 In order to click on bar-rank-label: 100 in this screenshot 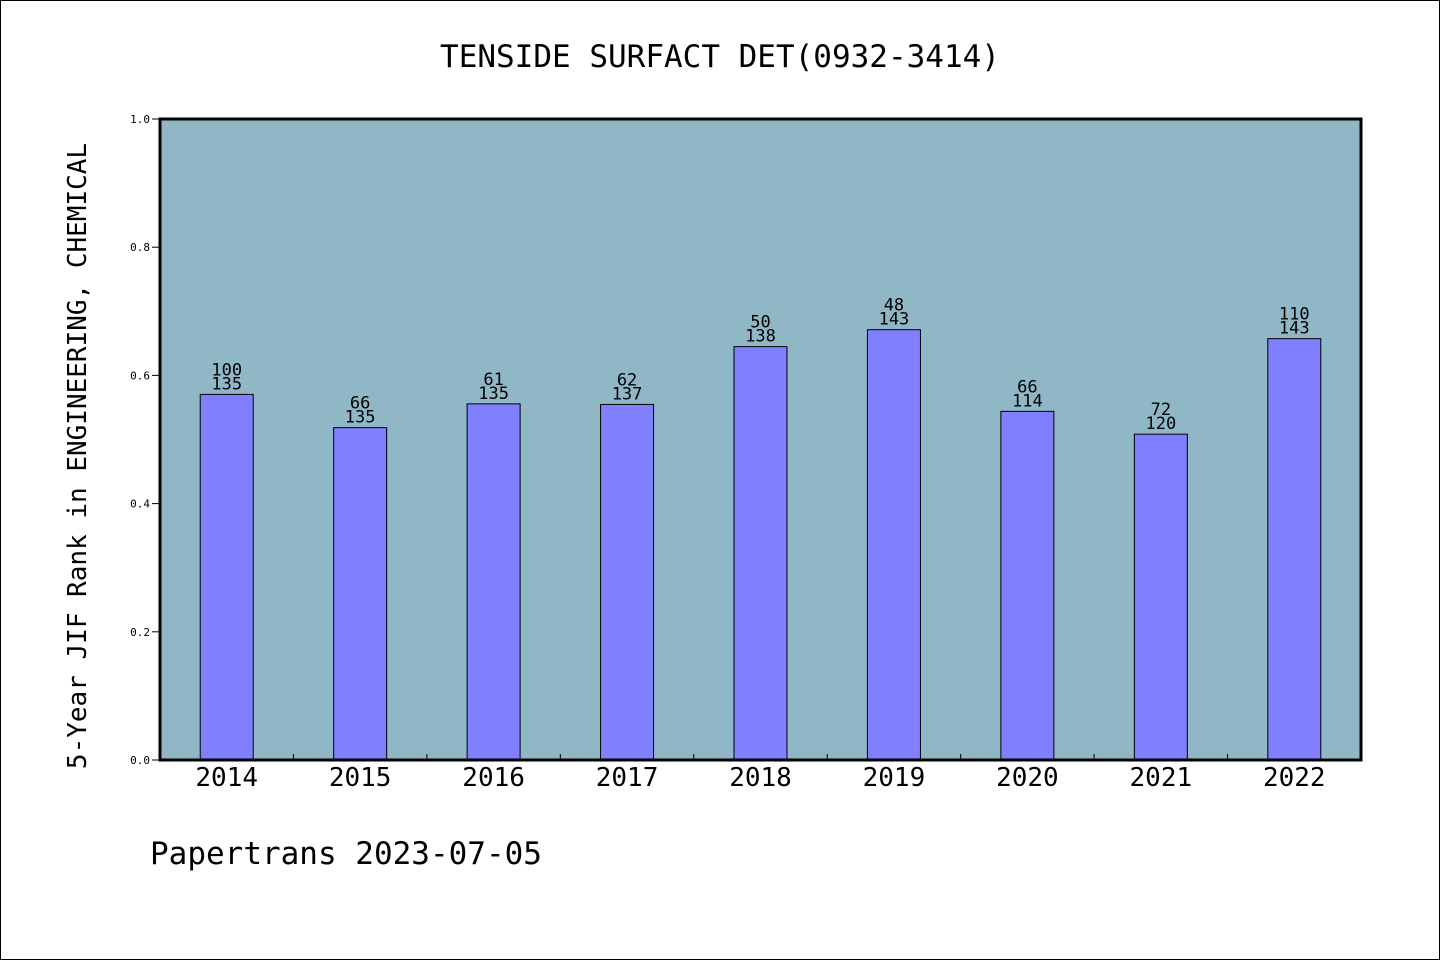, I will do `click(226, 370)`.